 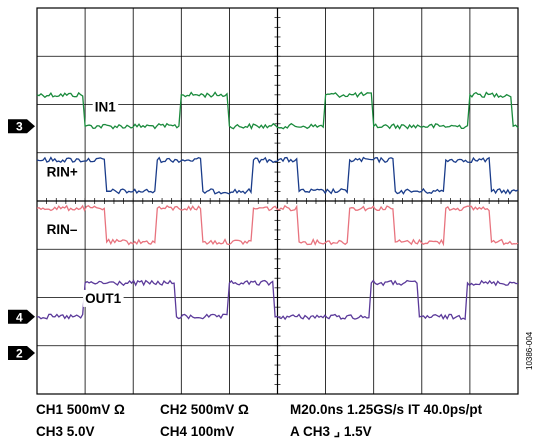 I want to click on channel-markers: 3 4 2, so click(x=21, y=239).